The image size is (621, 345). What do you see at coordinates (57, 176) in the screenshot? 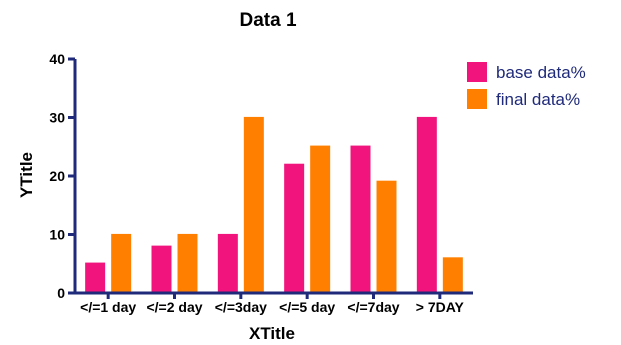
I see `y-tick-label: 20` at bounding box center [57, 176].